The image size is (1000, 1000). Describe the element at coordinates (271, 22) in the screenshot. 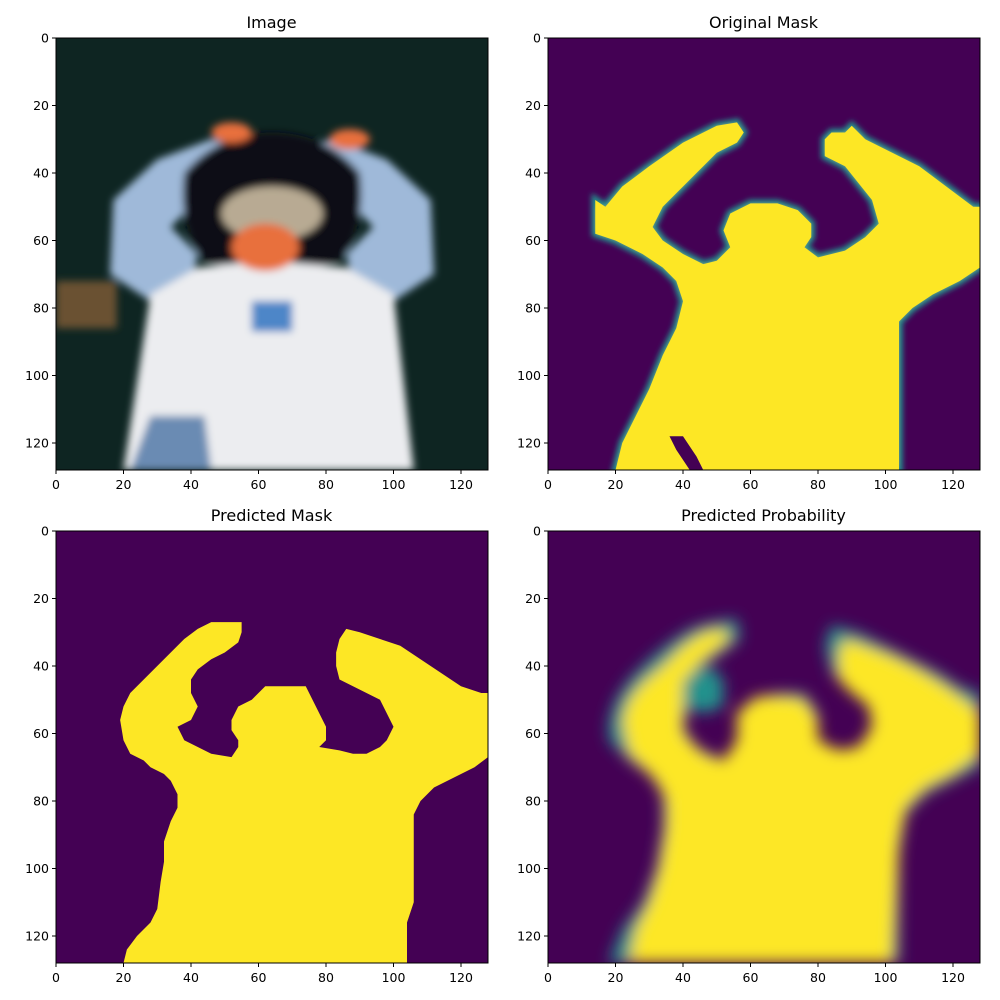

I see `panel-title-image: Image` at that location.